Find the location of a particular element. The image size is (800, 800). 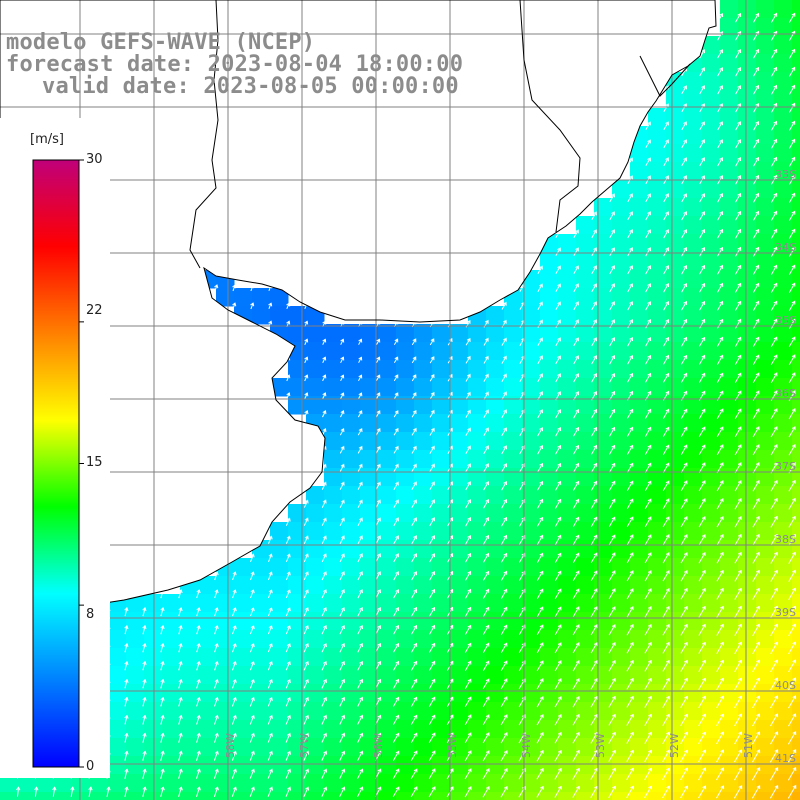

lon-label-51W: 51W is located at coordinates (748, 745).